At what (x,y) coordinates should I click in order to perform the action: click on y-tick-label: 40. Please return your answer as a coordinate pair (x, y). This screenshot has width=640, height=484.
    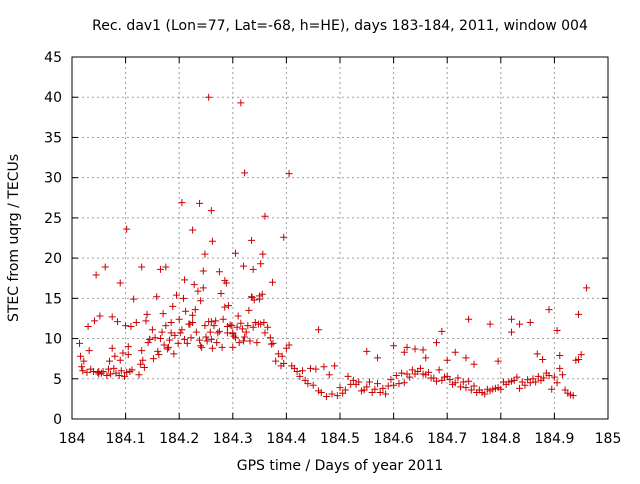
    Looking at the image, I should click on (53, 98).